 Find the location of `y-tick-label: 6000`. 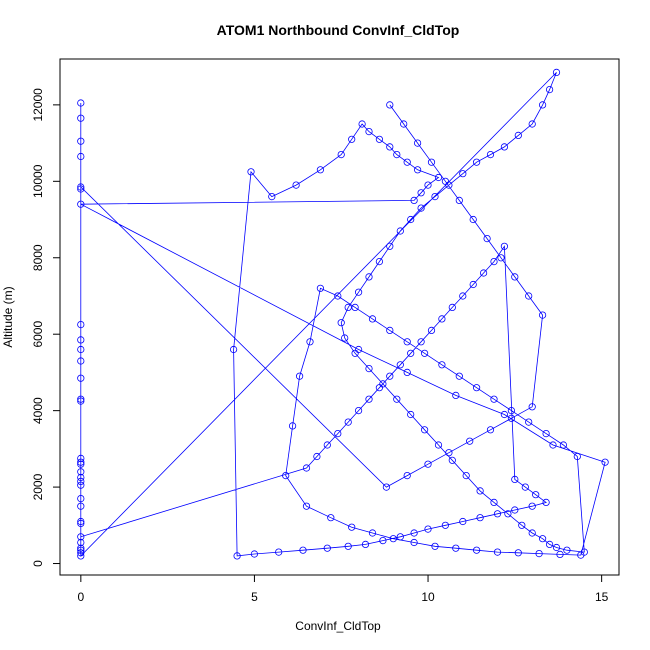

y-tick-label: 6000 is located at coordinates (38, 334).